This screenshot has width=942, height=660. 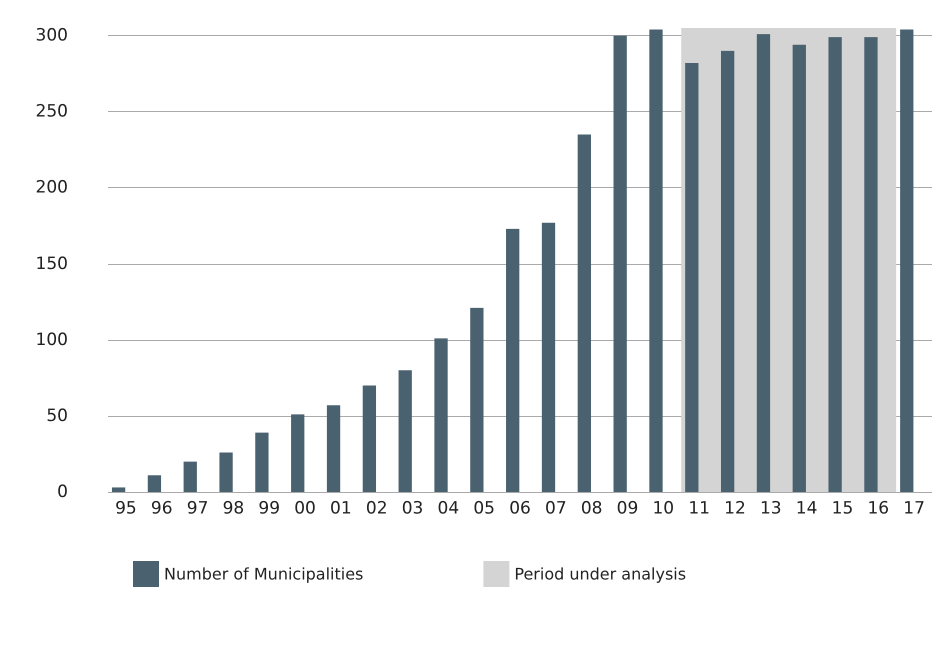 What do you see at coordinates (735, 508) in the screenshot?
I see `x-tick-label: 12` at bounding box center [735, 508].